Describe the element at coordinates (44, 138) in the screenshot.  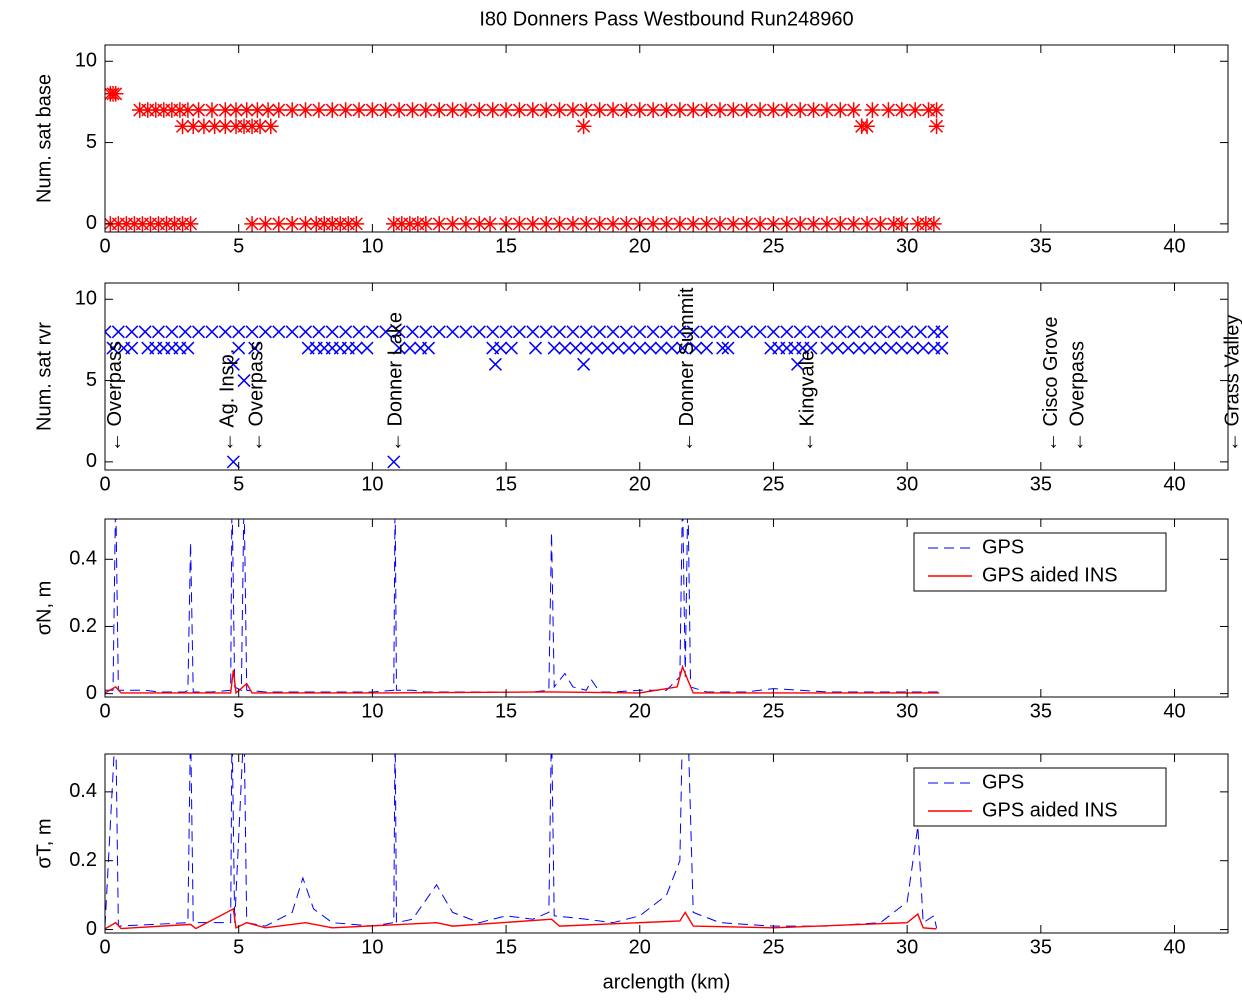
I see `y-axis-label: Num. sat base` at that location.